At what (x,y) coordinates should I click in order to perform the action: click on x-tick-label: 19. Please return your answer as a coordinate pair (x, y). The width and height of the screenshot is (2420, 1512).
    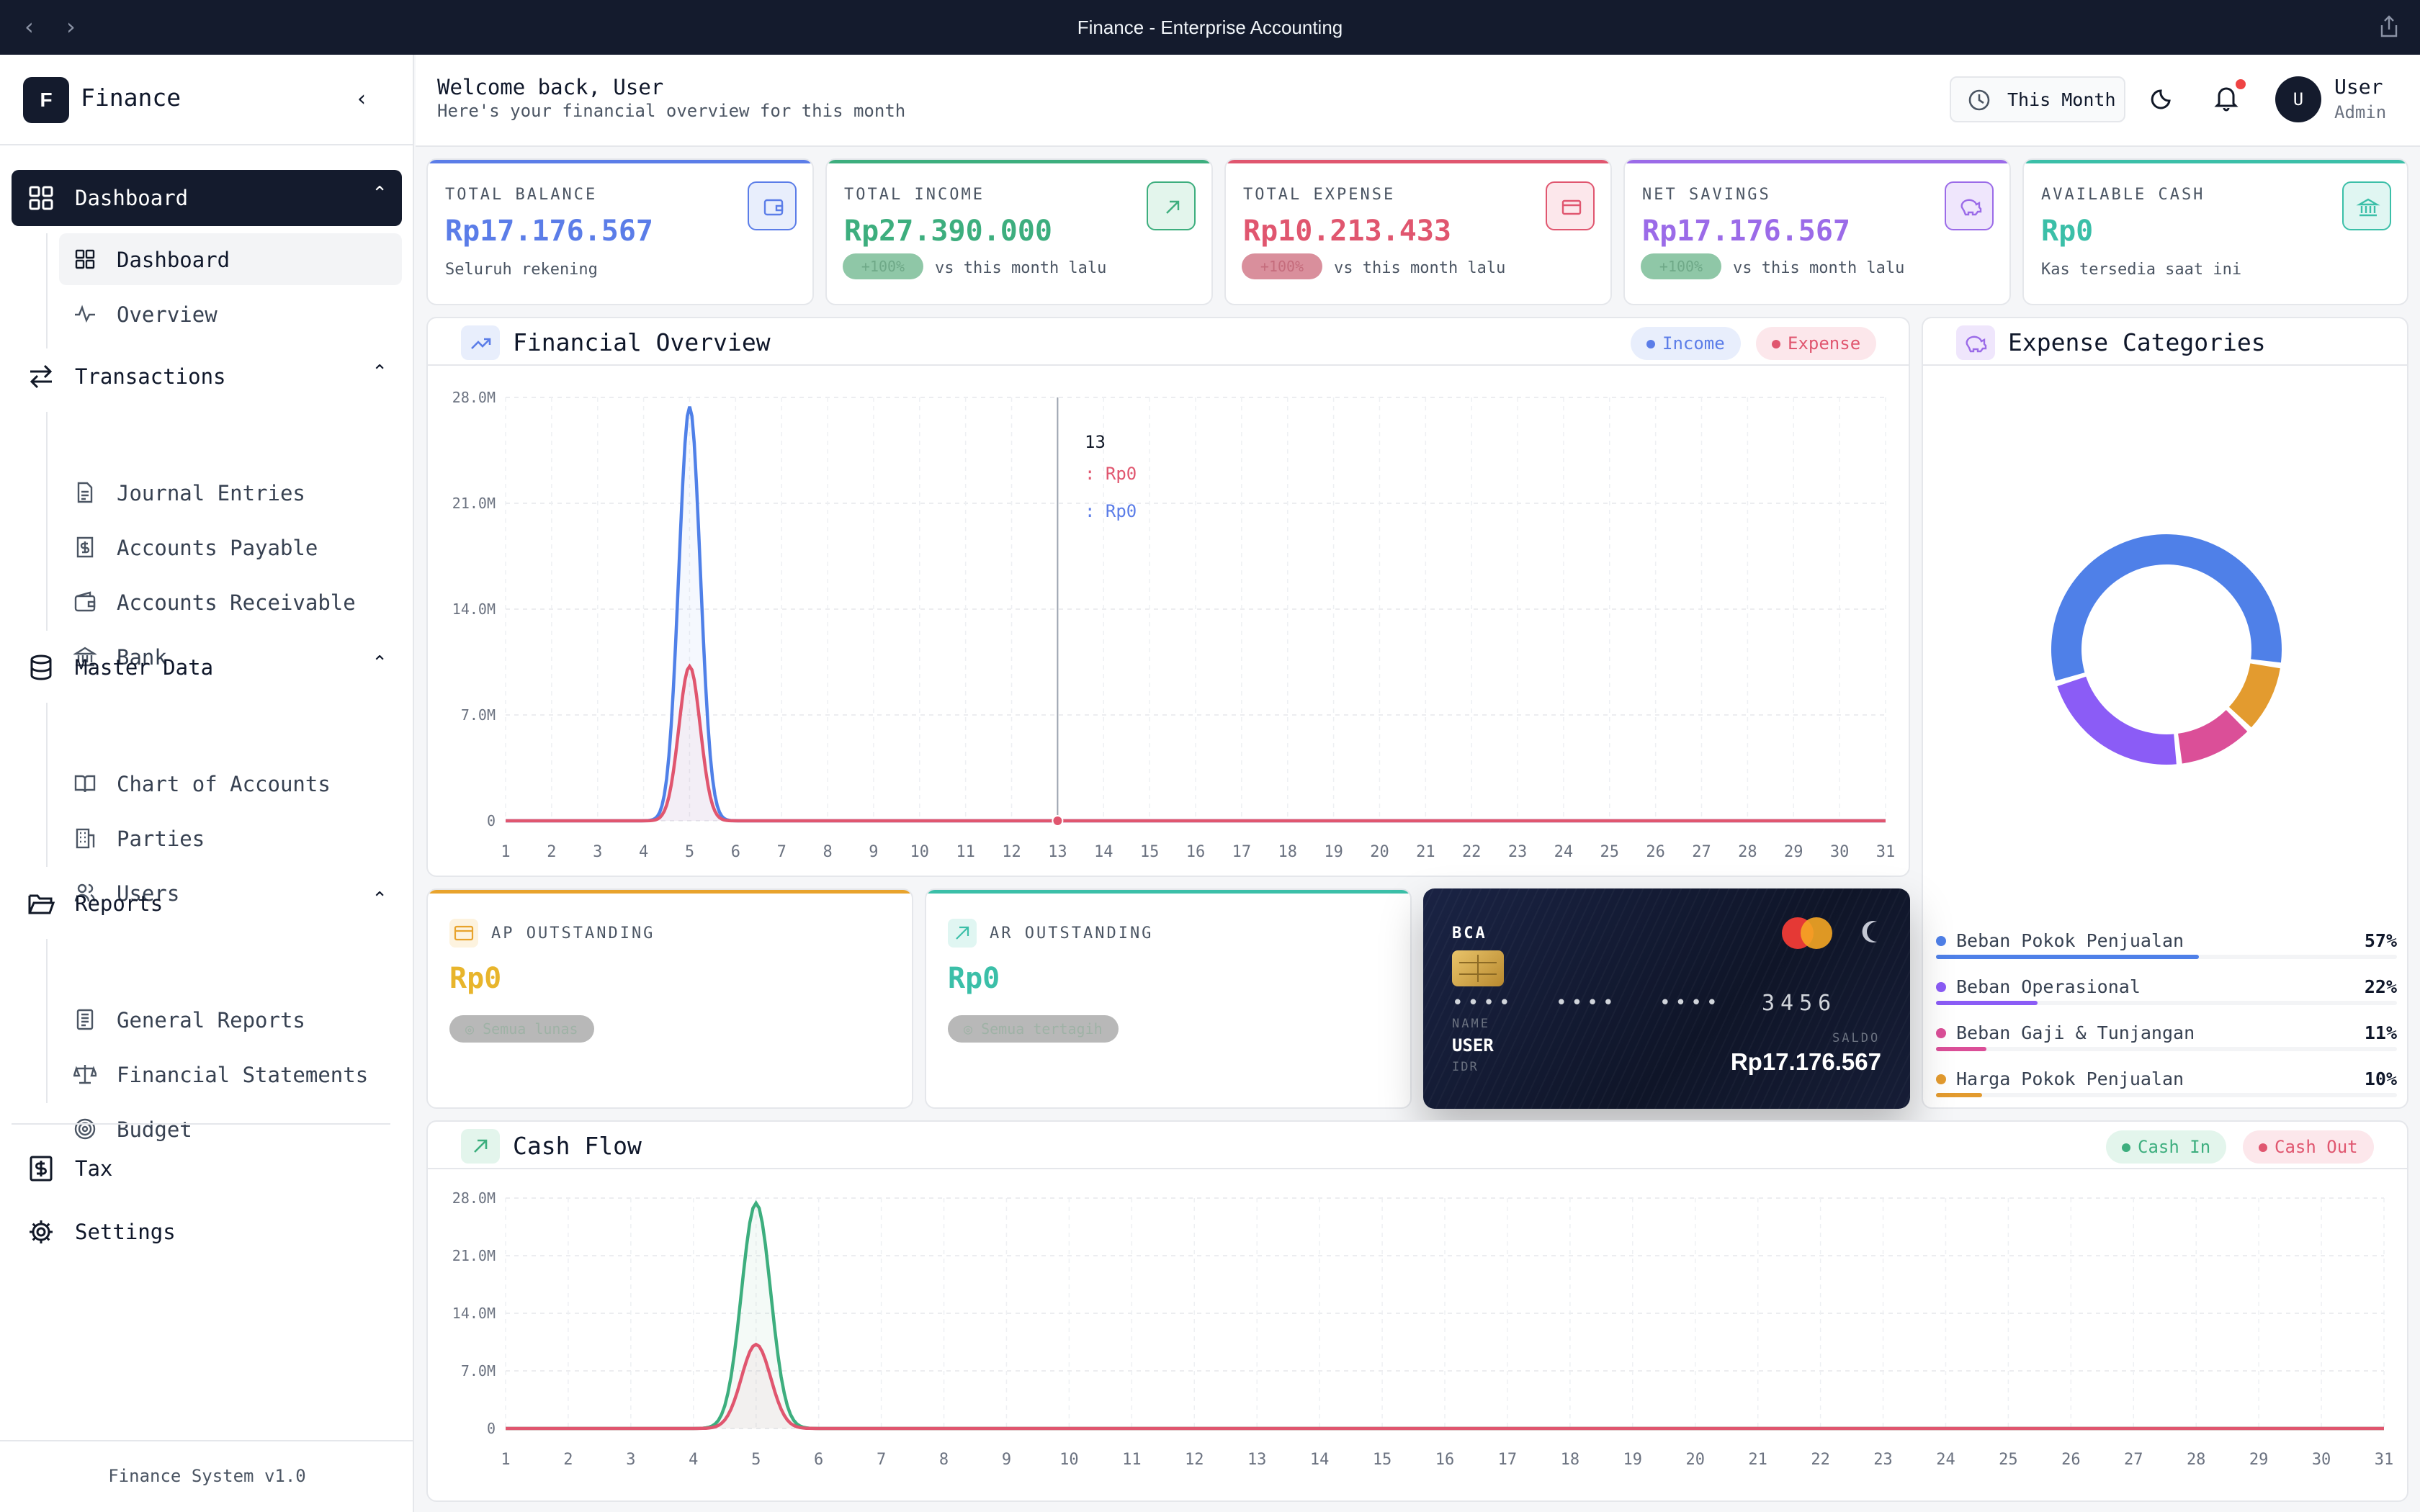
    Looking at the image, I should click on (1333, 852).